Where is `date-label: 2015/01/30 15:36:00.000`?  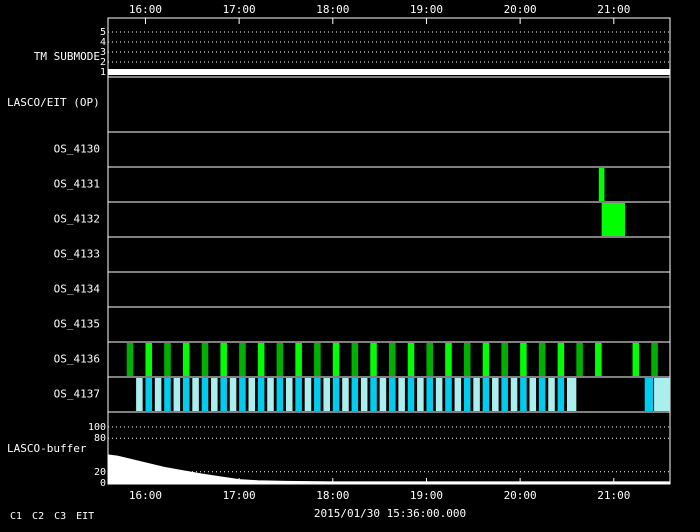 date-label: 2015/01/30 15:36:00.000 is located at coordinates (390, 513).